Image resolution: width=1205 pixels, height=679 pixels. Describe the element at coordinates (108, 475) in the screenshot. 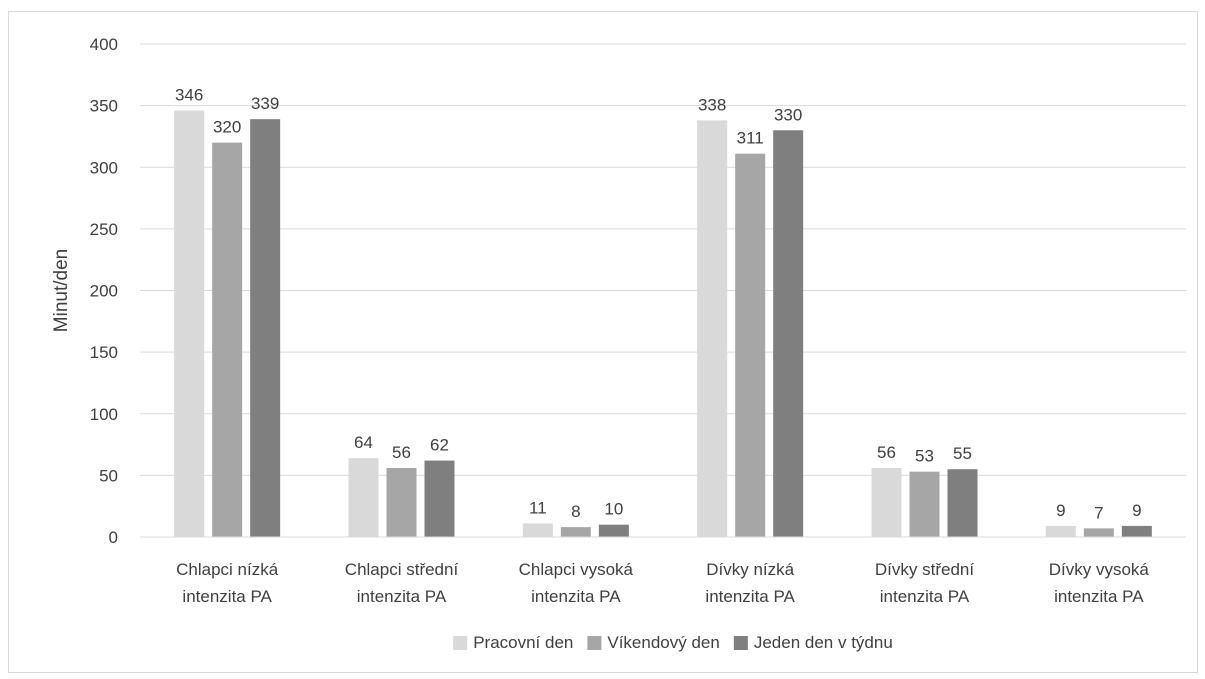

I see `y-tick-label: 50` at that location.